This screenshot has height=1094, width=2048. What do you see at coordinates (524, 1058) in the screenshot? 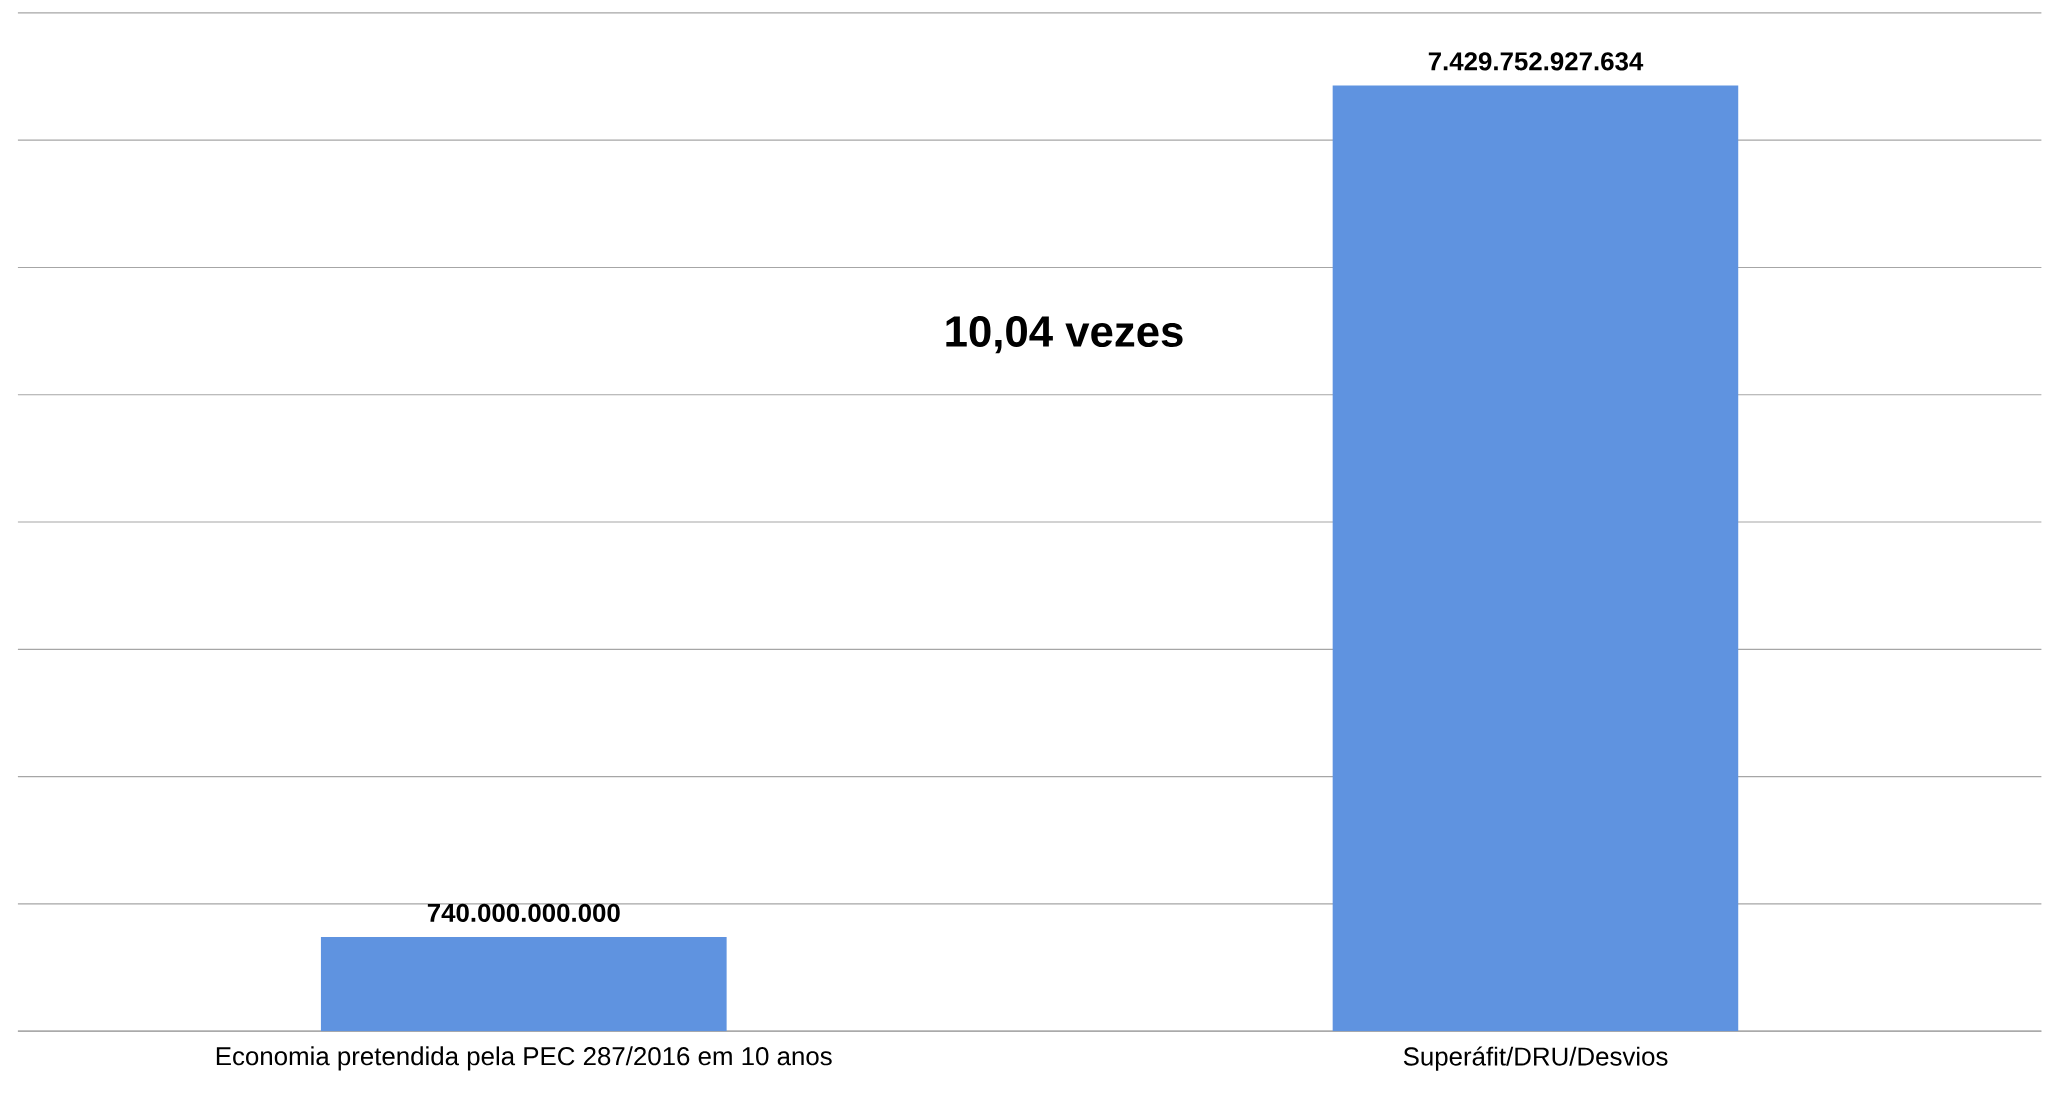
I see `x-tick-label: Economia pretendida pela PEC 287/2016 em 10 anos` at bounding box center [524, 1058].